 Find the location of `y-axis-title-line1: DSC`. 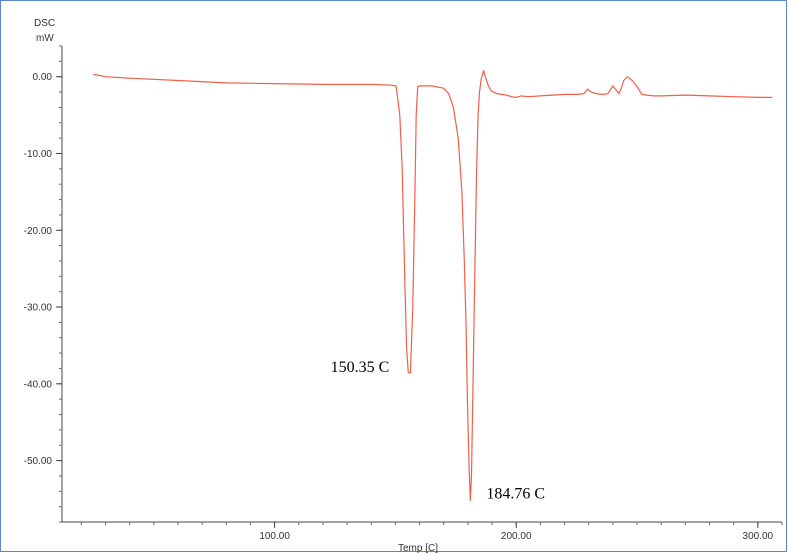

y-axis-title-line1: DSC is located at coordinates (44, 23).